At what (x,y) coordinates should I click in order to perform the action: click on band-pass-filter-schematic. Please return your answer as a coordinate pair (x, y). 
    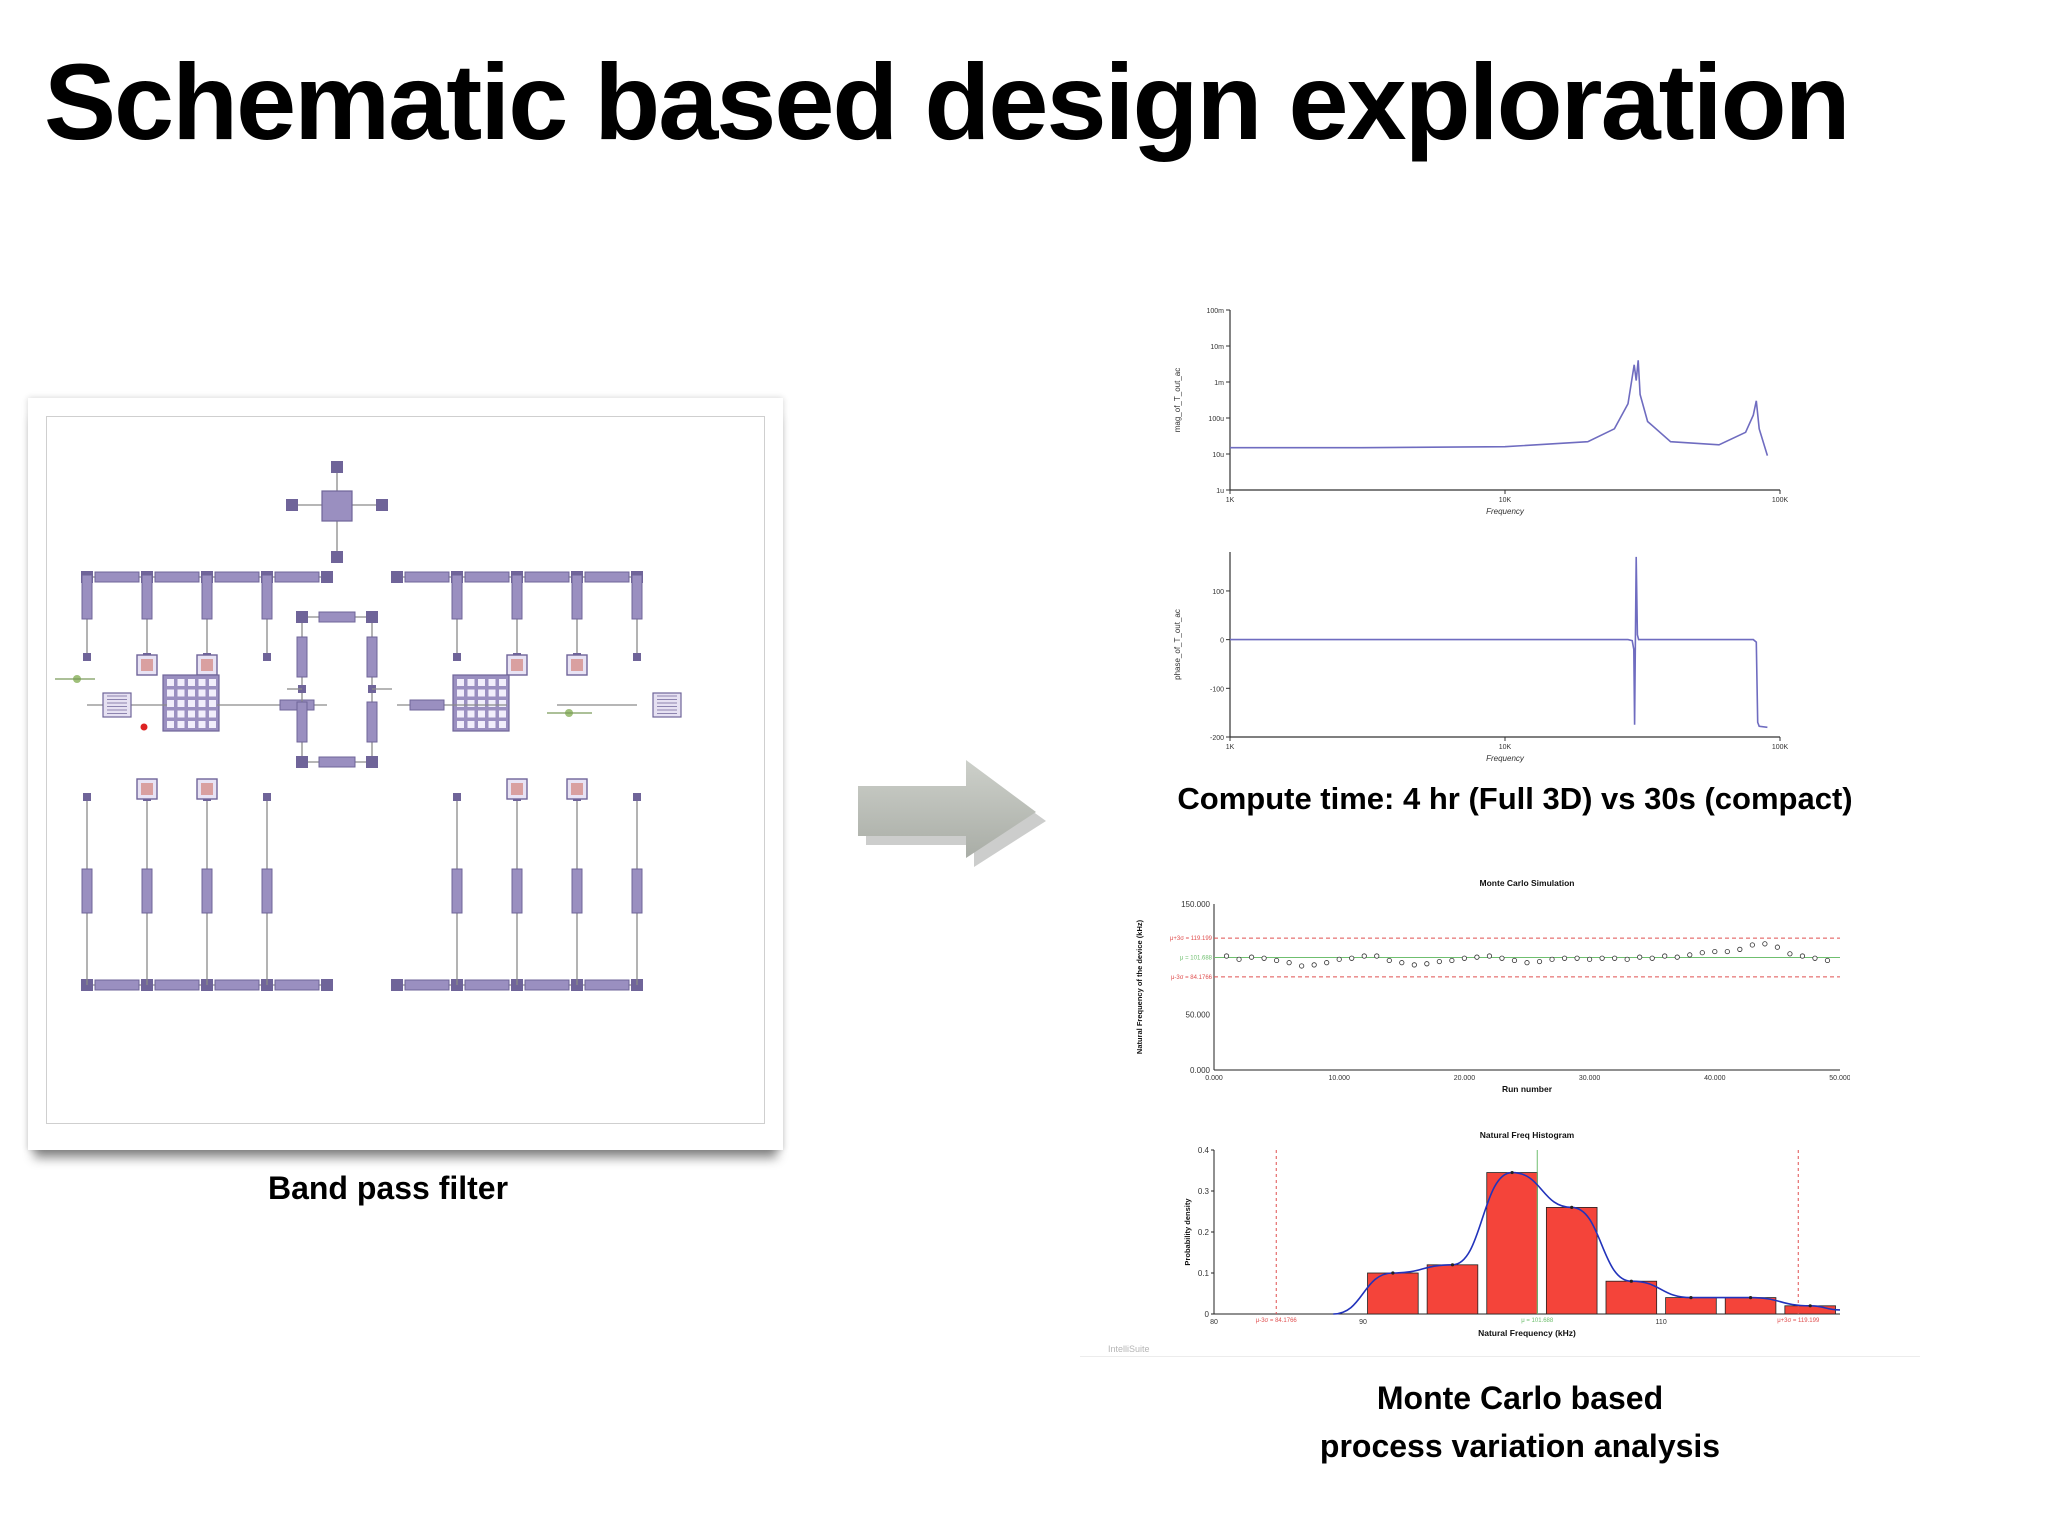
    Looking at the image, I should click on (368, 726).